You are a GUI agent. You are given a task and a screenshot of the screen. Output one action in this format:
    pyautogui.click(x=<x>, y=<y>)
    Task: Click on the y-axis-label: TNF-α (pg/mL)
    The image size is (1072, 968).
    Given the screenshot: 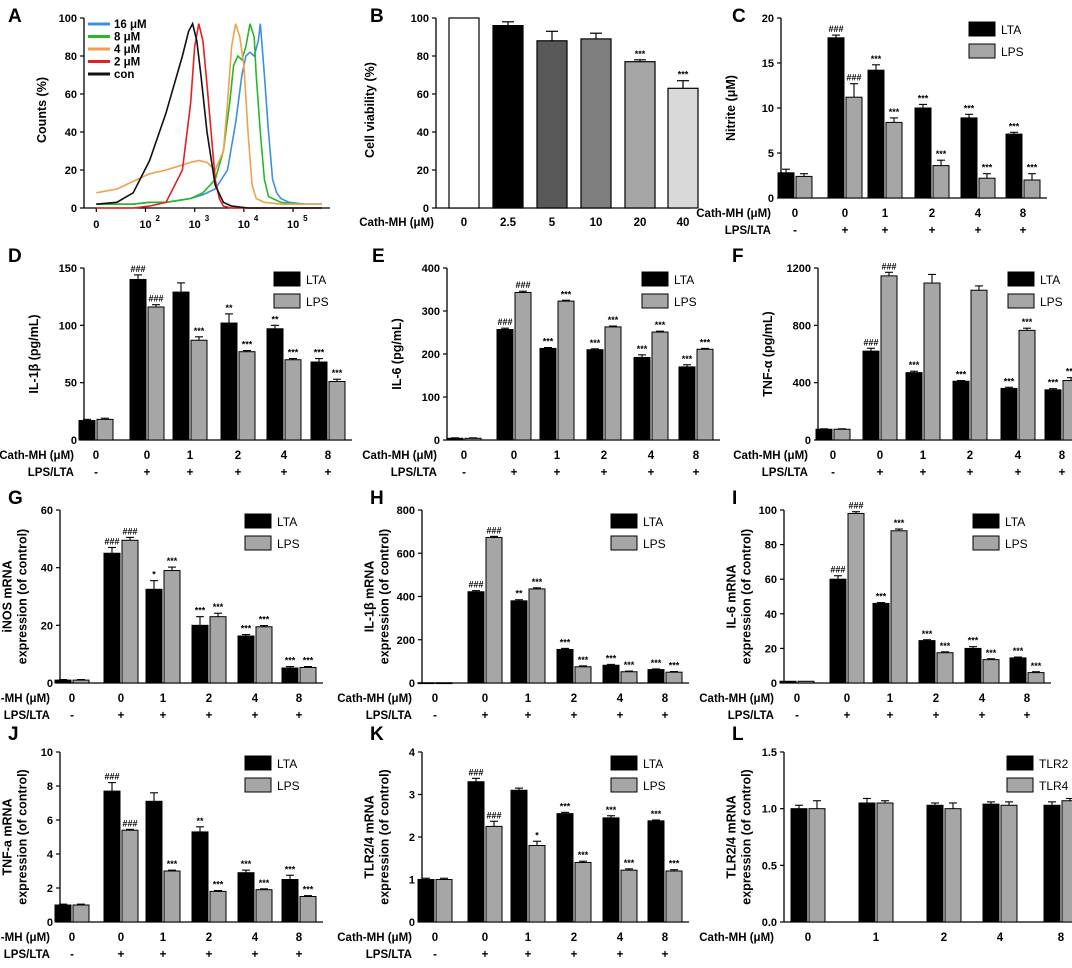 What is the action you would take?
    pyautogui.click(x=768, y=353)
    